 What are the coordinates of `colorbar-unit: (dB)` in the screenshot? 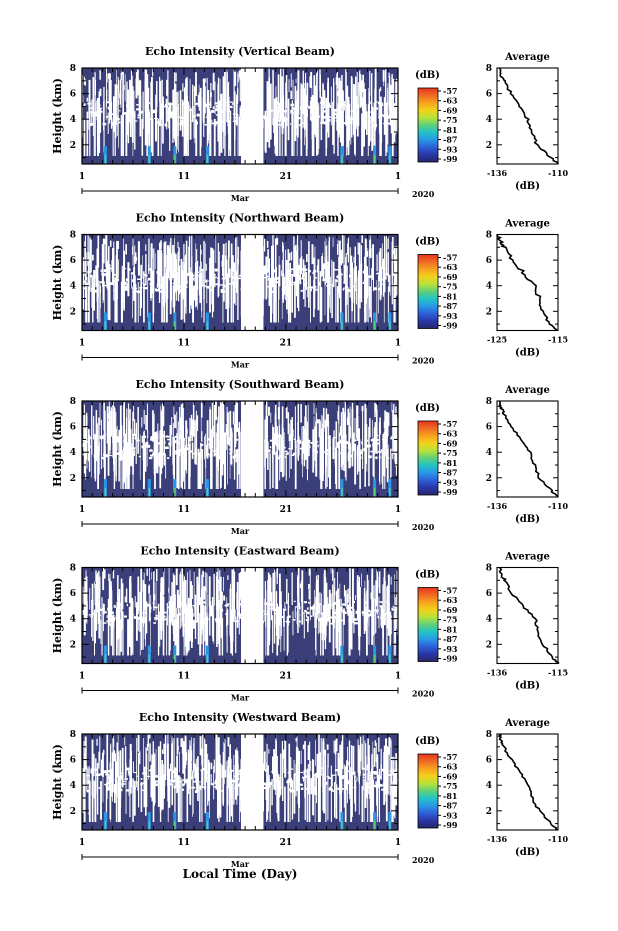 It's located at (427, 741).